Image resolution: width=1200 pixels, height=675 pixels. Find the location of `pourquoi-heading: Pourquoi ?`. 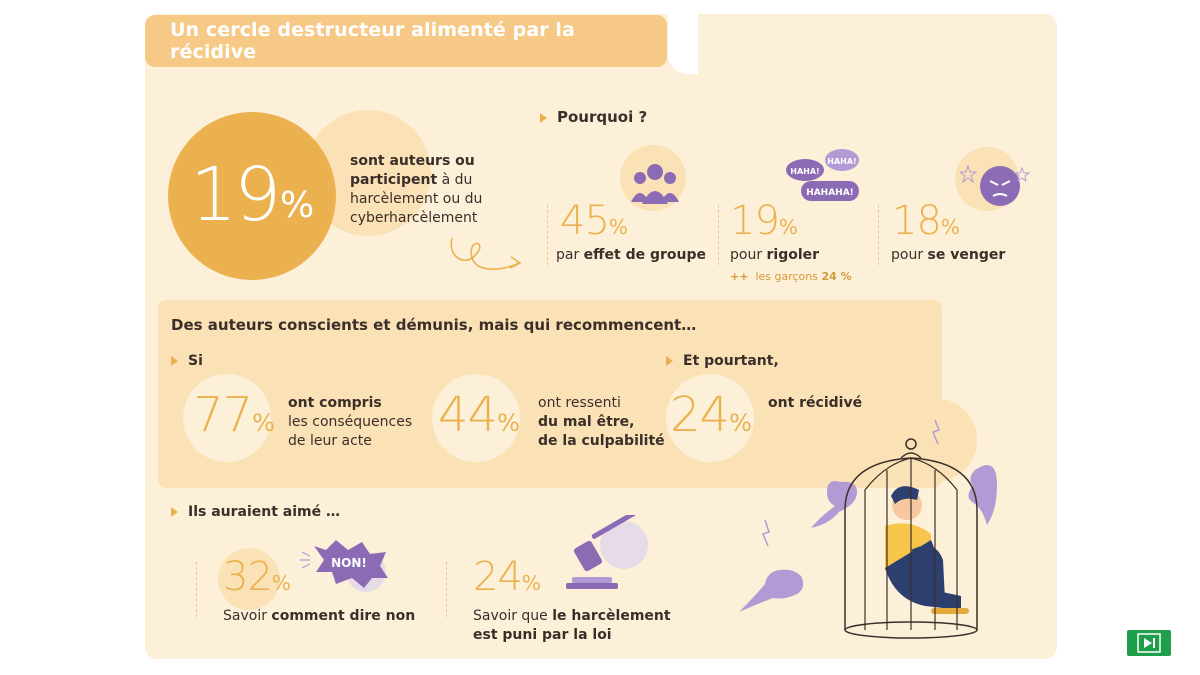

pourquoi-heading: Pourquoi ? is located at coordinates (593, 116).